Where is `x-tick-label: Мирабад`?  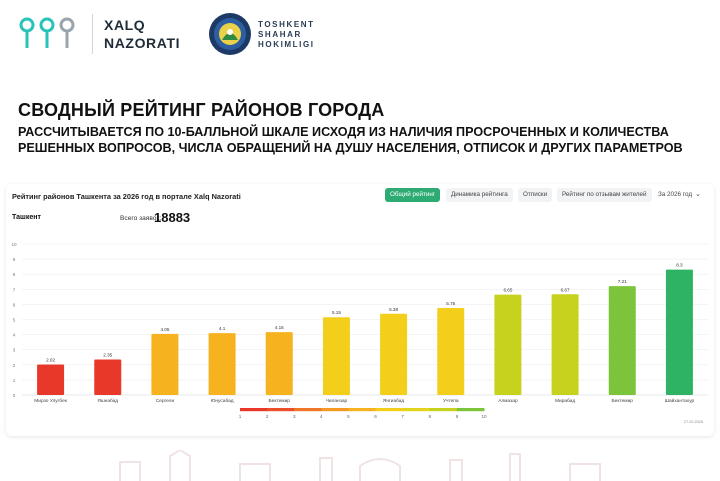
x-tick-label: Мирабад is located at coordinates (565, 401).